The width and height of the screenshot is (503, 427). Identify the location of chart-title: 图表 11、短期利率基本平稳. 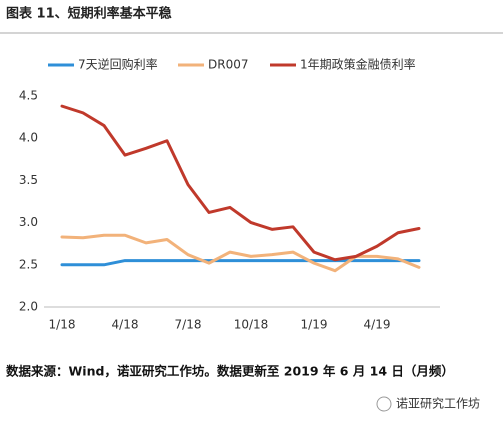
(89, 14).